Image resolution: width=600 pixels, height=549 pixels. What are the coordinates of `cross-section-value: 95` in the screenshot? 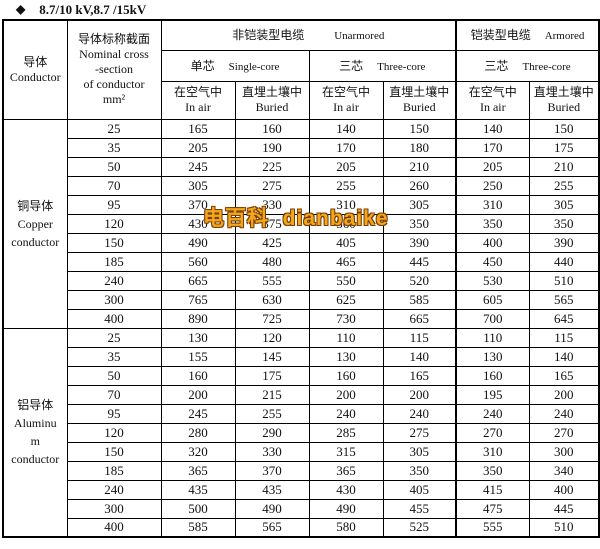 It's located at (114, 204).